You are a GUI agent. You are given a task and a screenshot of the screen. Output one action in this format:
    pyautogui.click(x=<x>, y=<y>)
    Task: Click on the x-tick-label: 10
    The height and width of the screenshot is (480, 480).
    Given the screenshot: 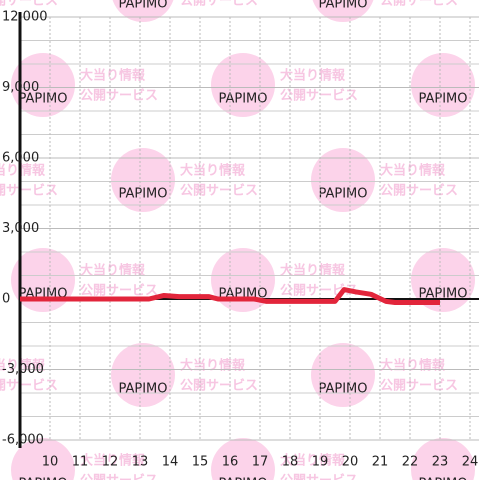 What is the action you would take?
    pyautogui.click(x=50, y=462)
    